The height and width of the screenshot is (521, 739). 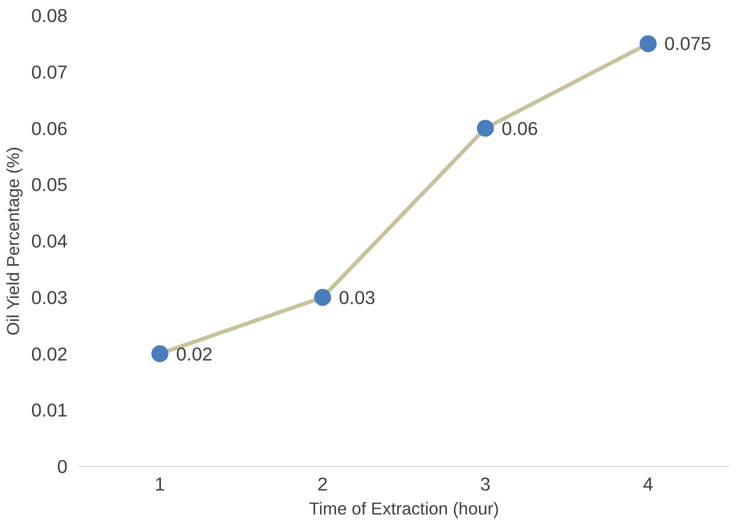 I want to click on data-label: 0.075, so click(x=688, y=43).